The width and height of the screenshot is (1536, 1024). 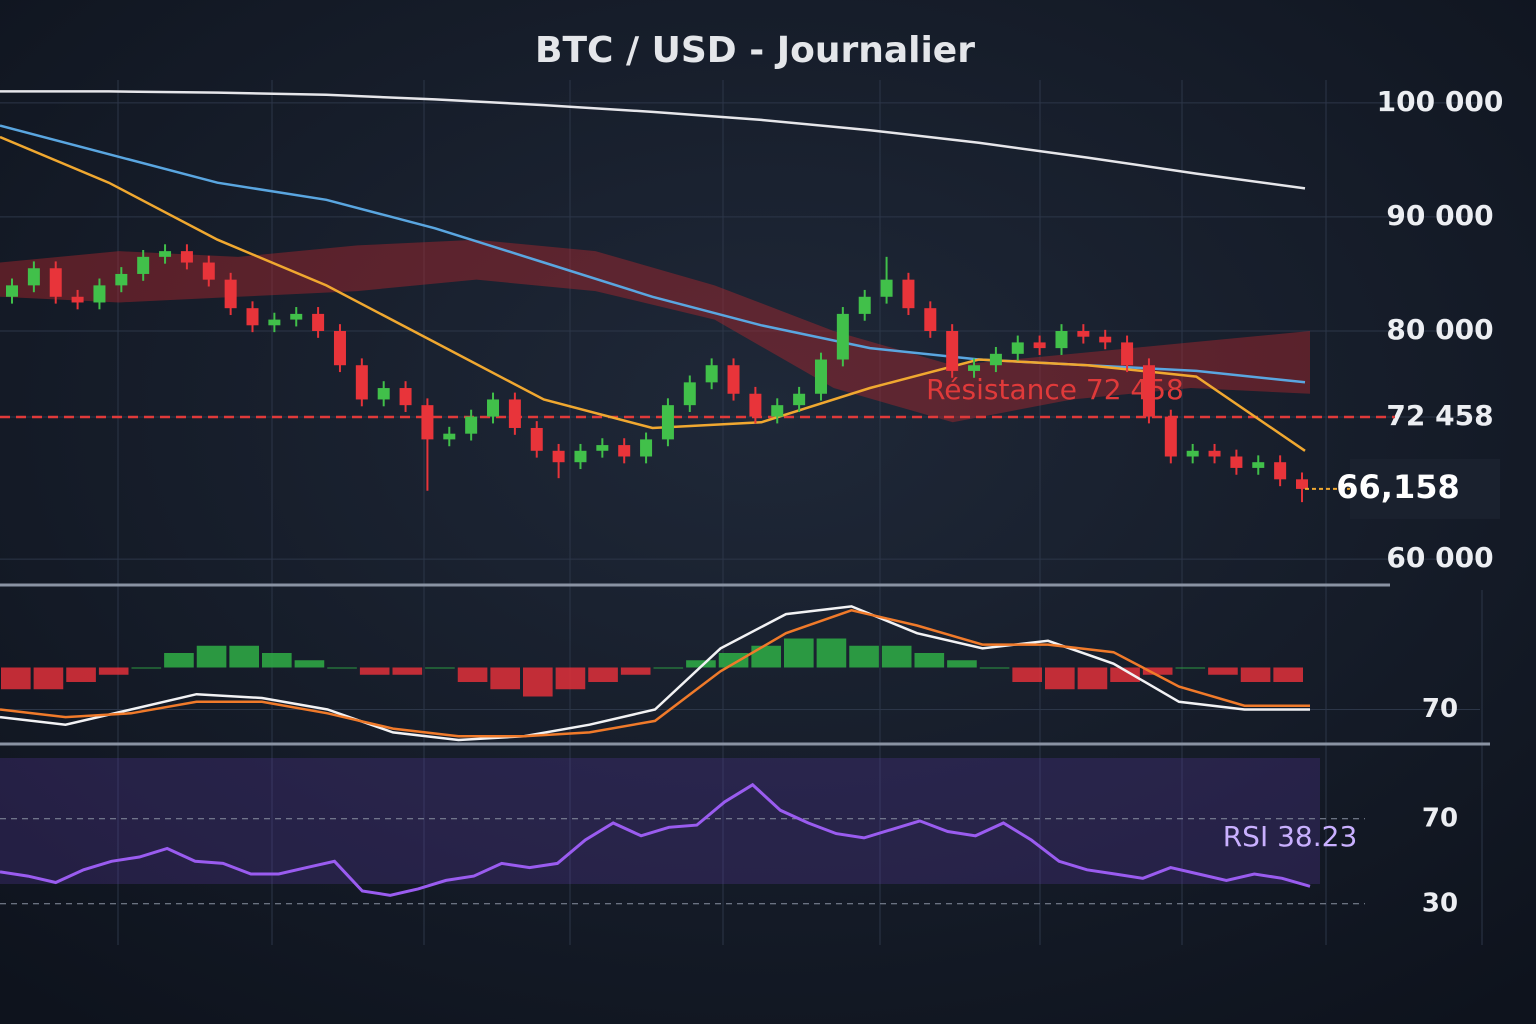 I want to click on y-tick-label: 90 000, so click(x=1439, y=215).